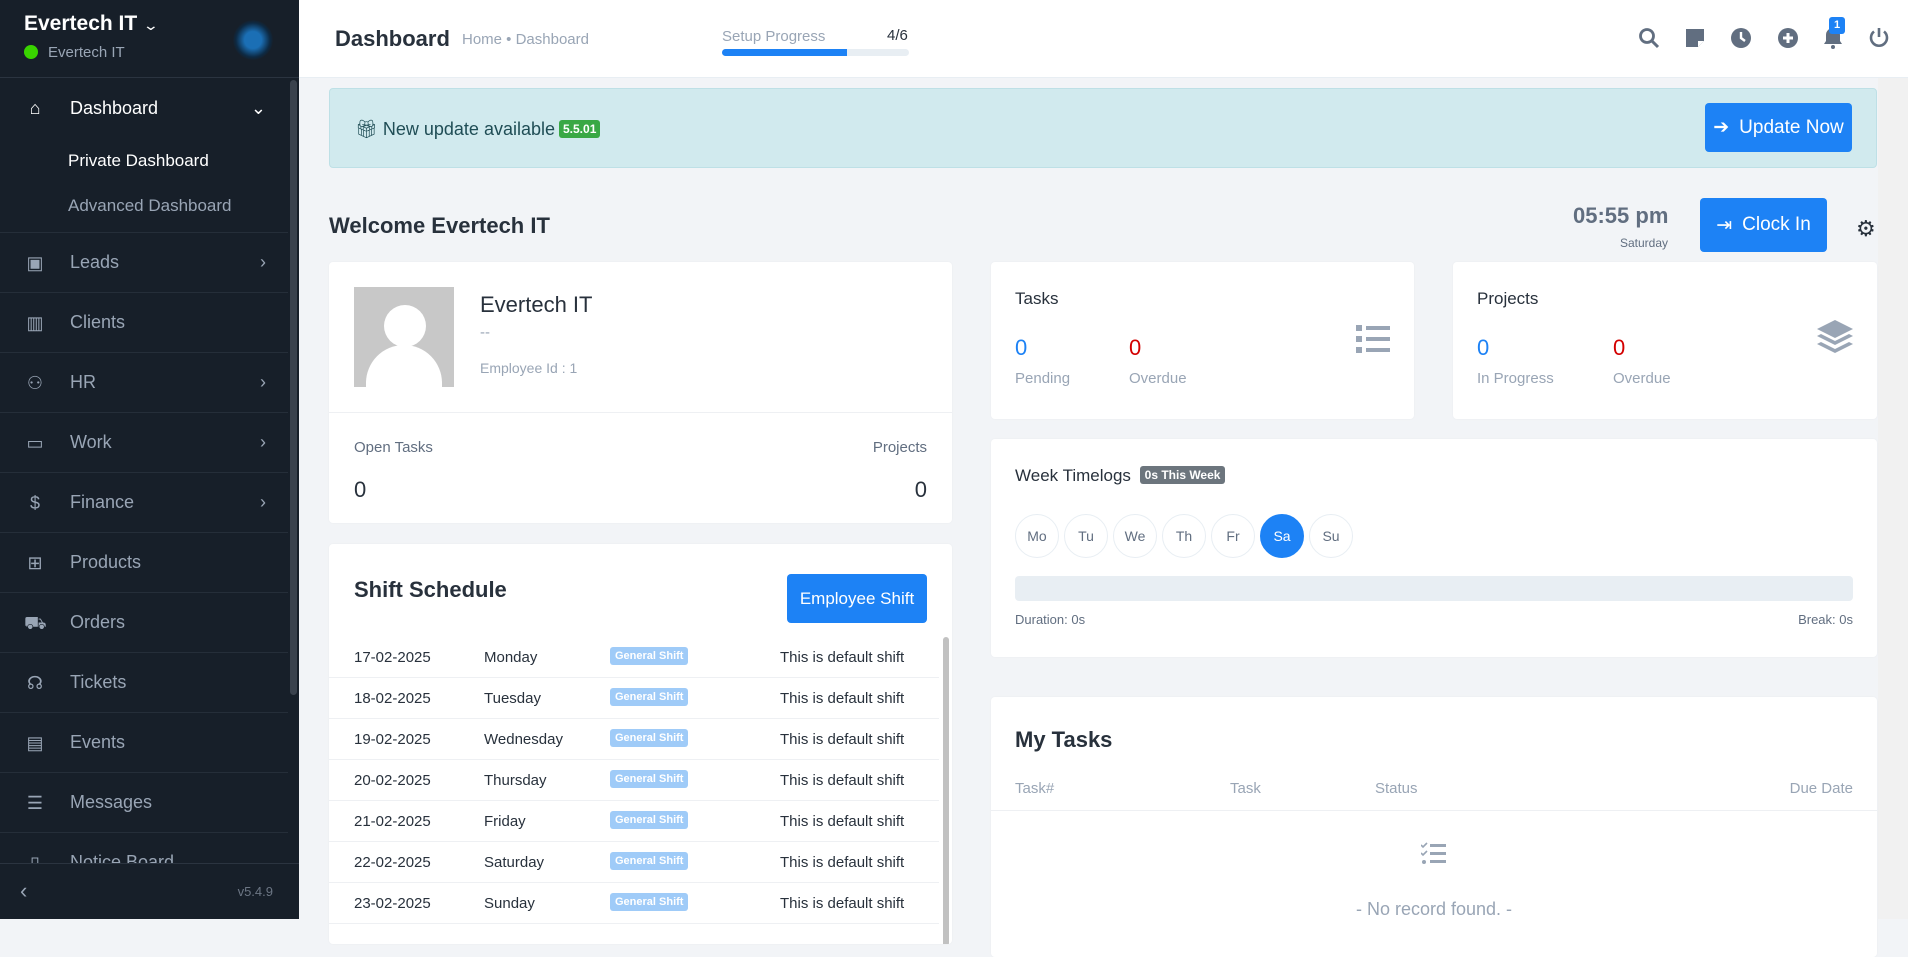 The height and width of the screenshot is (957, 1908). What do you see at coordinates (144, 323) in the screenshot?
I see `sidebar-item-clients: ▥ Clients` at bounding box center [144, 323].